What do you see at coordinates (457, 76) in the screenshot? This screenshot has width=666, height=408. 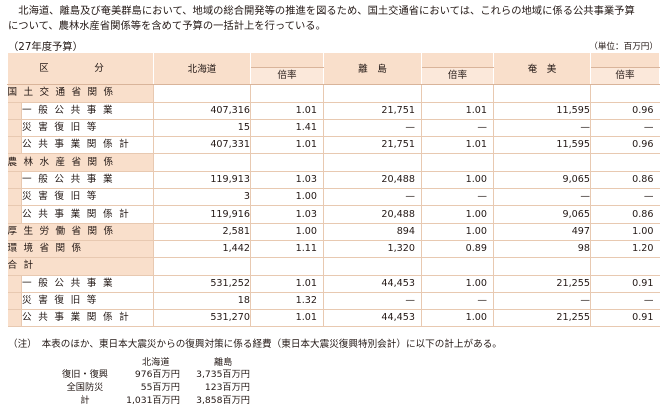 I see `header-ritou-ratio: 倍率` at bounding box center [457, 76].